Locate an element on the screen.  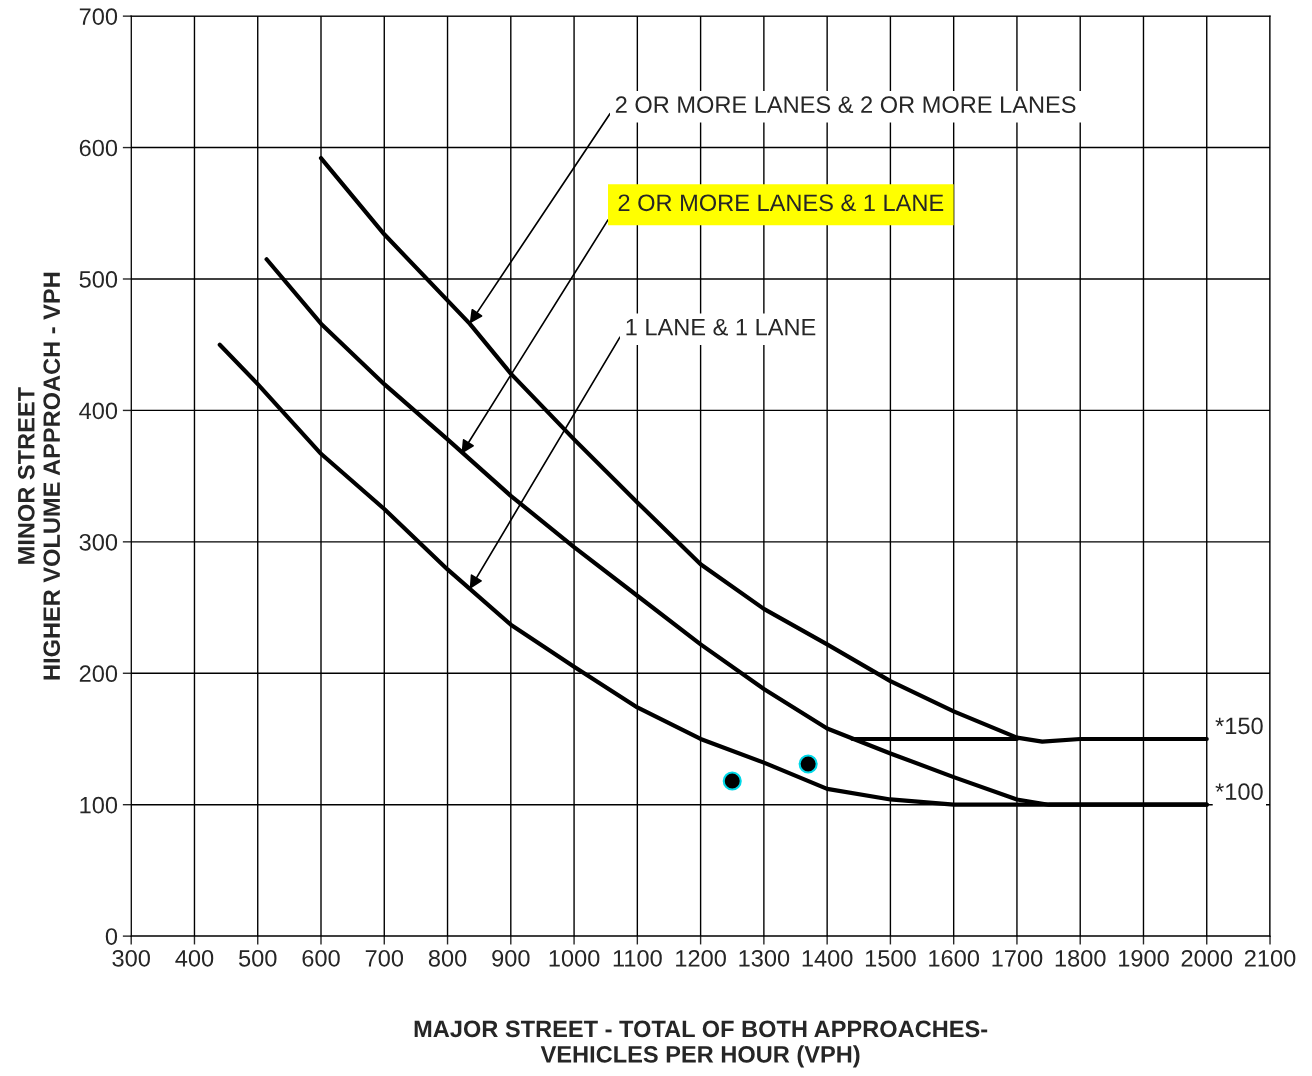
x-axis-title: MAJOR STREET - TOTAL OF BOTH APPROACHES- VEHICLES PER HOUR (VPH) is located at coordinates (701, 1044).